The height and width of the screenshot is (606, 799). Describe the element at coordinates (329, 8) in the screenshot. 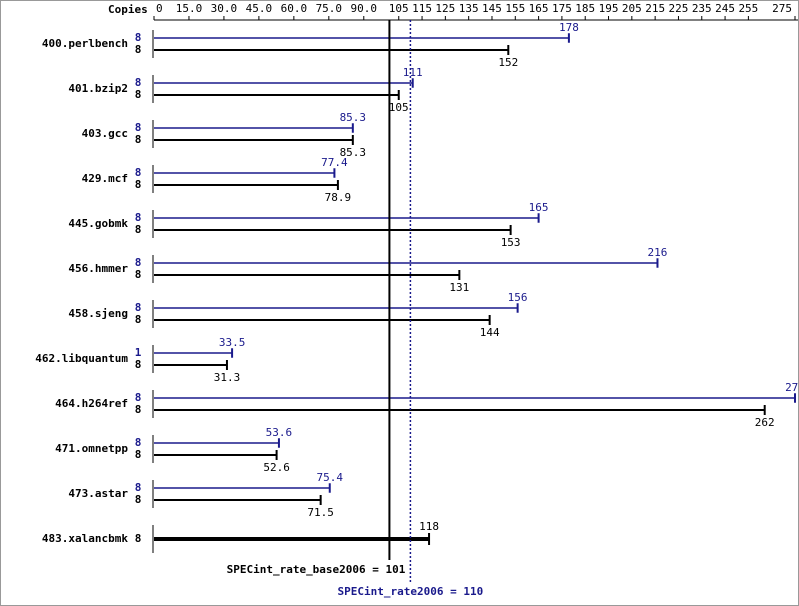

I see `x-tick-label: 75.0` at that location.